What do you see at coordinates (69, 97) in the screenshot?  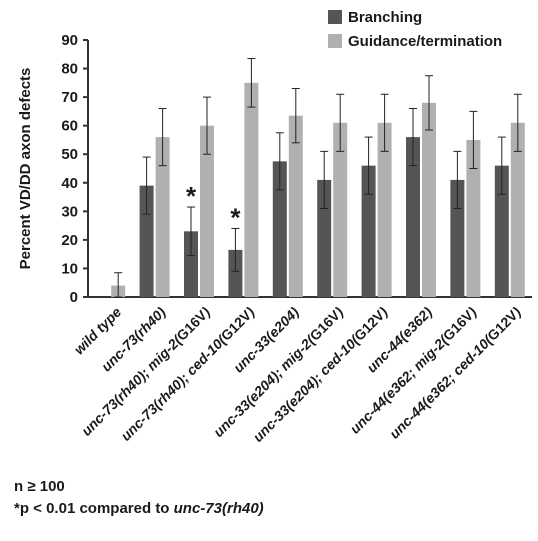 I see `y-tick-label-70: 70` at bounding box center [69, 97].